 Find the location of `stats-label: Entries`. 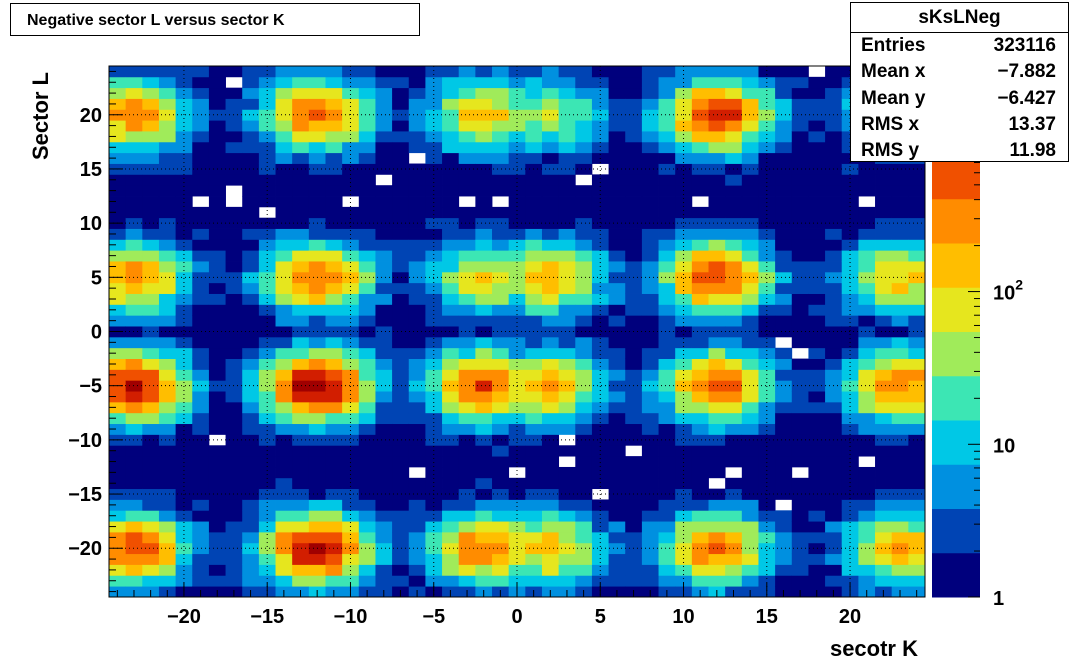

stats-label: Entries is located at coordinates (893, 45).